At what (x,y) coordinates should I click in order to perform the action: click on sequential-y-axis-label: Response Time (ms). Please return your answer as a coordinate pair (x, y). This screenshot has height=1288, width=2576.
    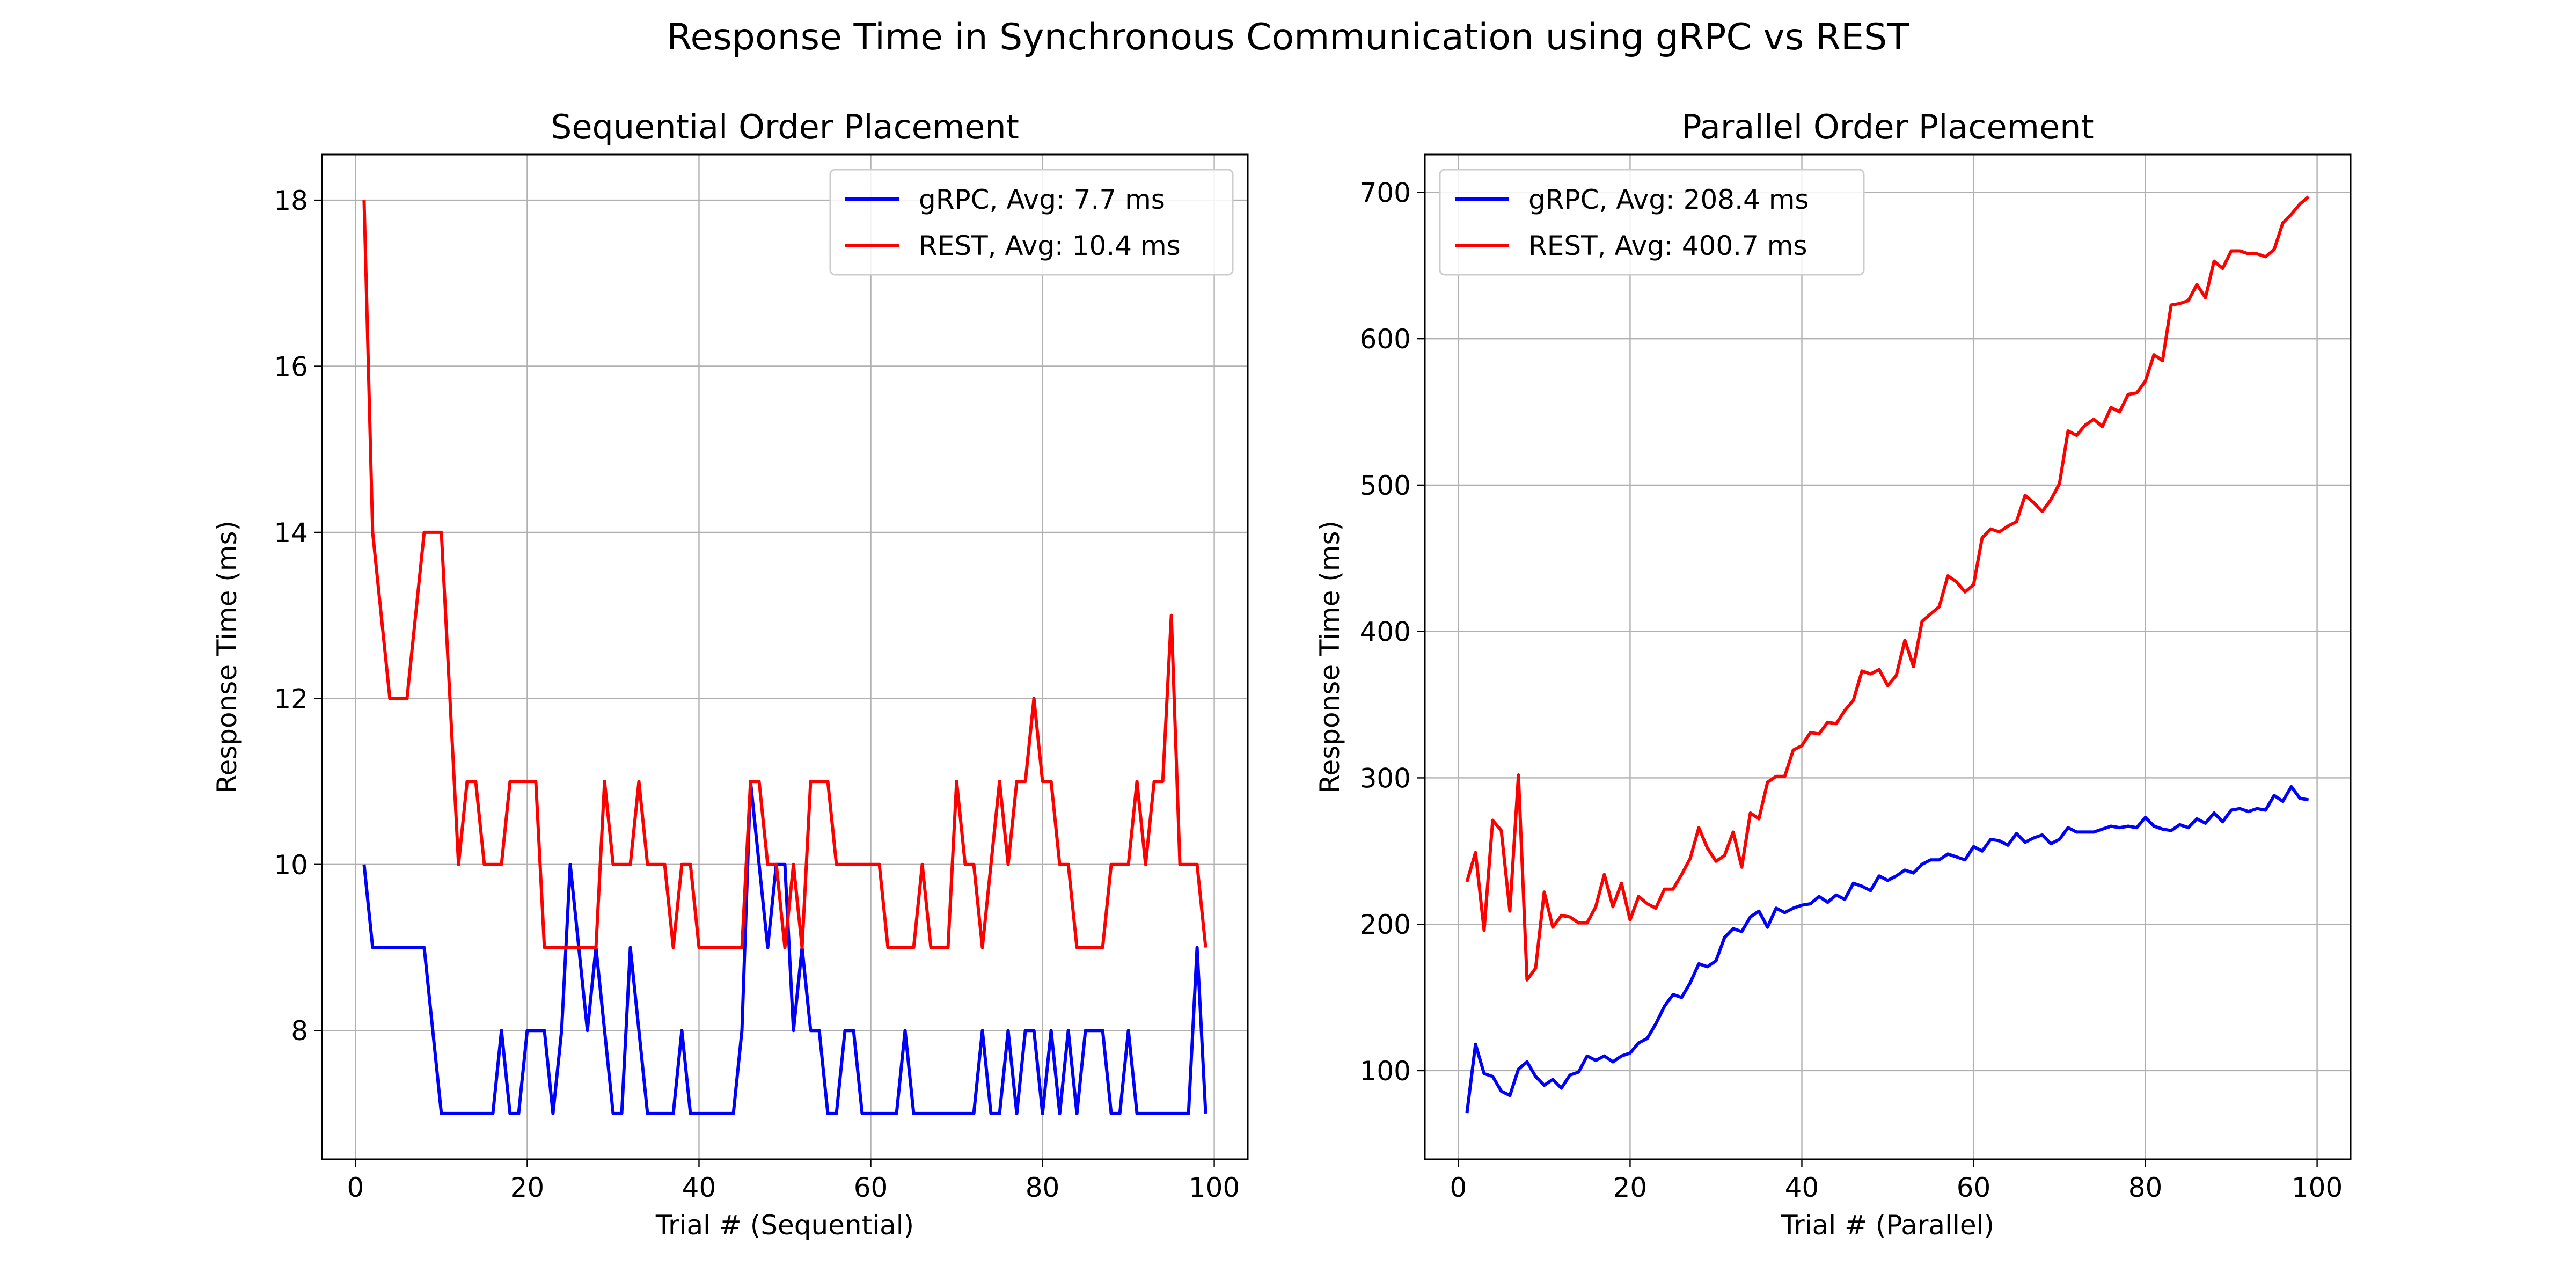
    Looking at the image, I should click on (227, 657).